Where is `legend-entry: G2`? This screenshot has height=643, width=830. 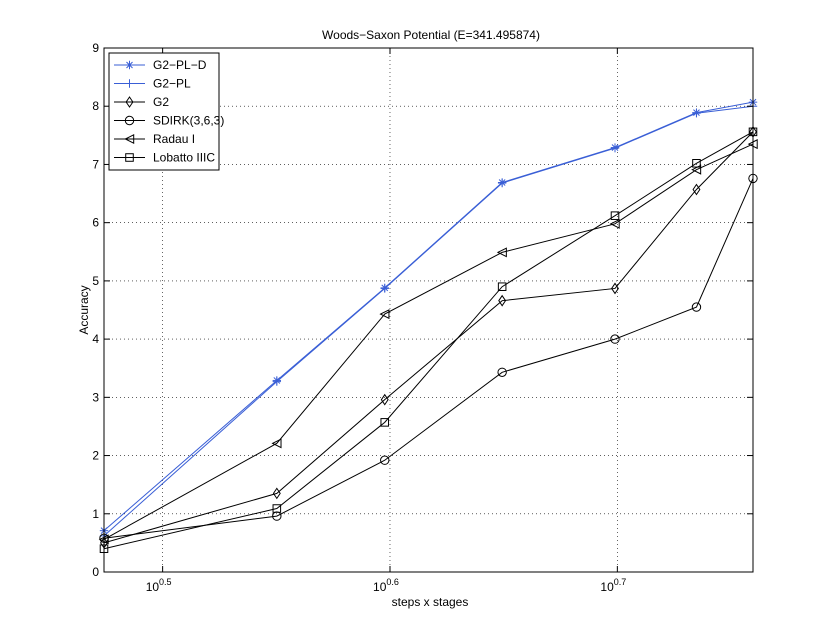
legend-entry: G2 is located at coordinates (141, 102).